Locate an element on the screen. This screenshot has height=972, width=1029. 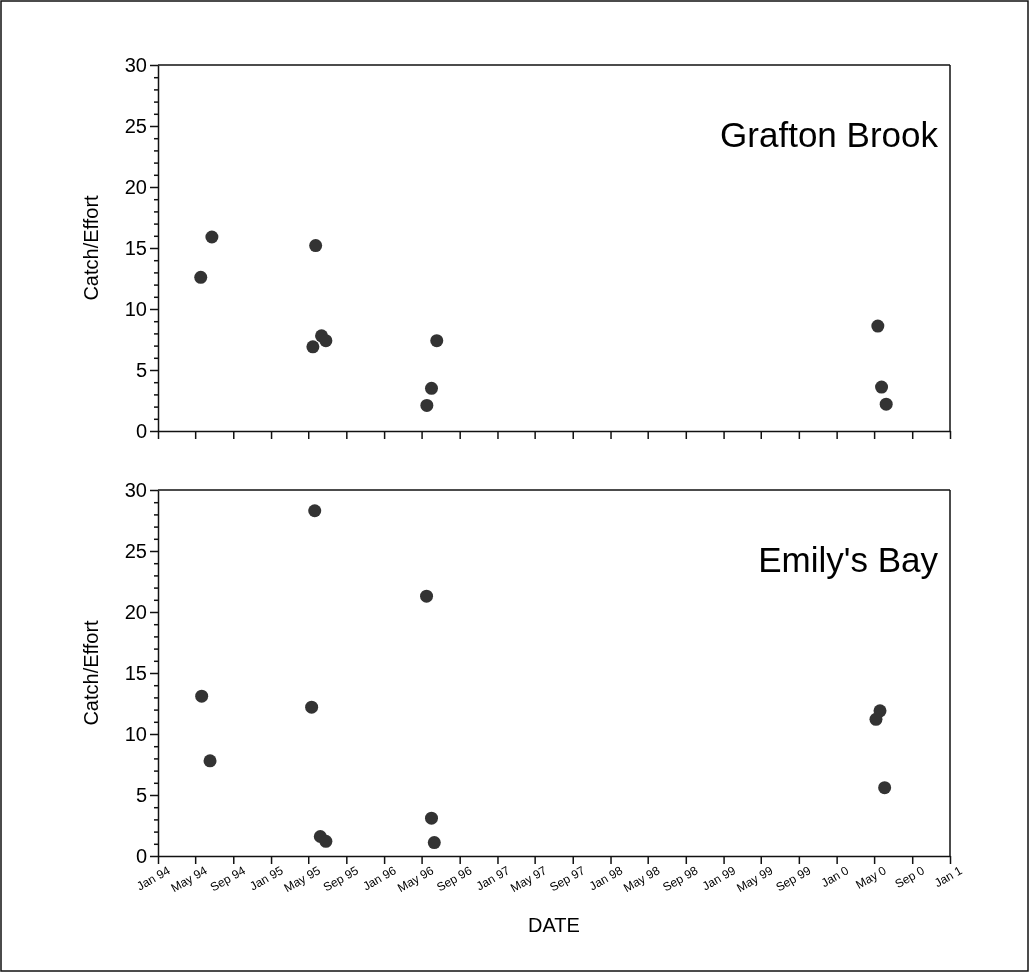
x-tick-label: May 97 is located at coordinates (529, 879).